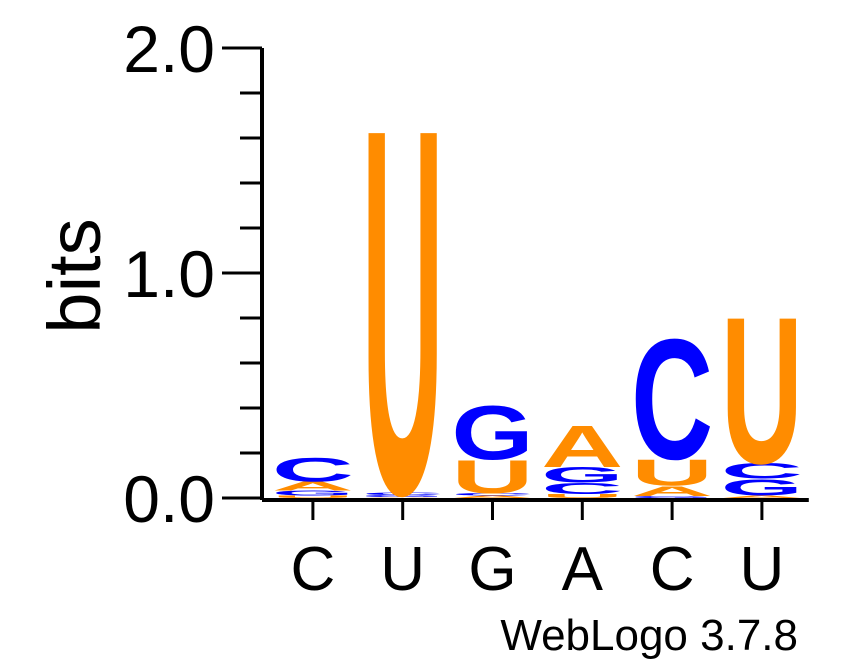  What do you see at coordinates (169, 499) in the screenshot?
I see `y-tick-label: 0.0` at bounding box center [169, 499].